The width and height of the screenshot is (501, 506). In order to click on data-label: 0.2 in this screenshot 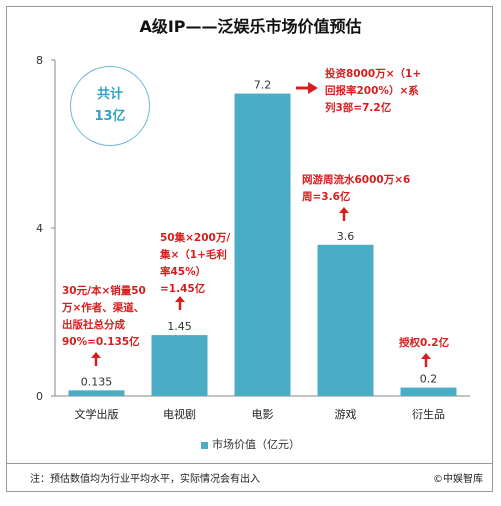, I will do `click(429, 379)`.